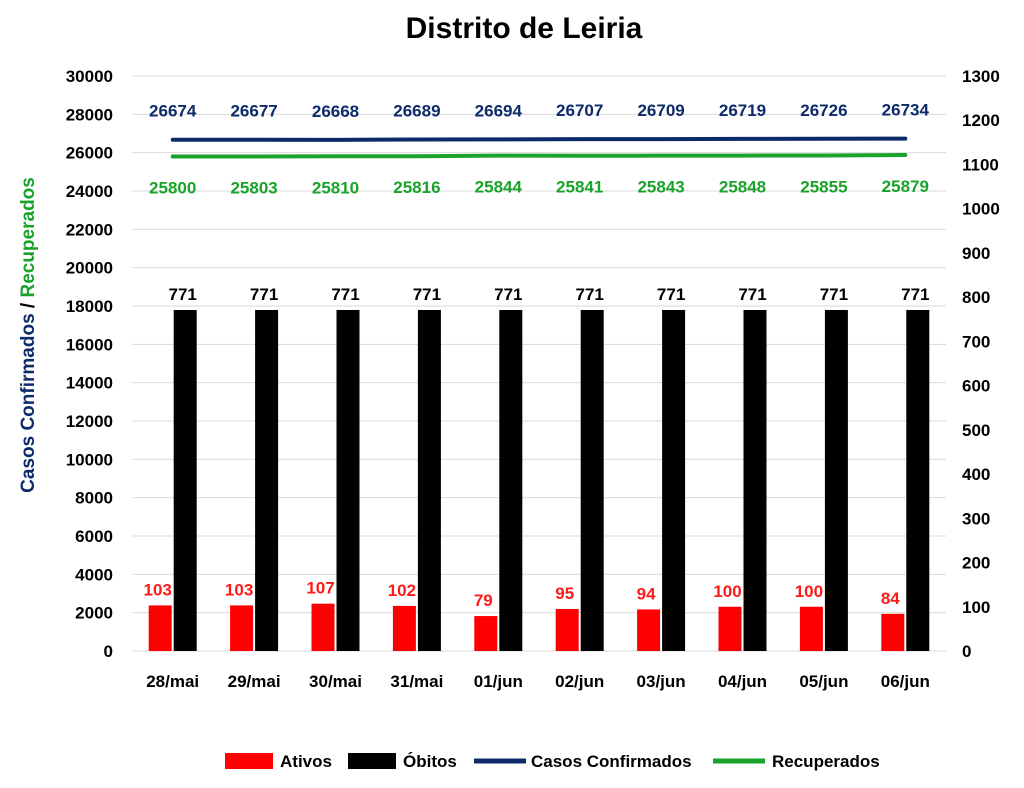 The height and width of the screenshot is (788, 1024). Describe the element at coordinates (976, 563) in the screenshot. I see `right-tick-label: 200` at that location.